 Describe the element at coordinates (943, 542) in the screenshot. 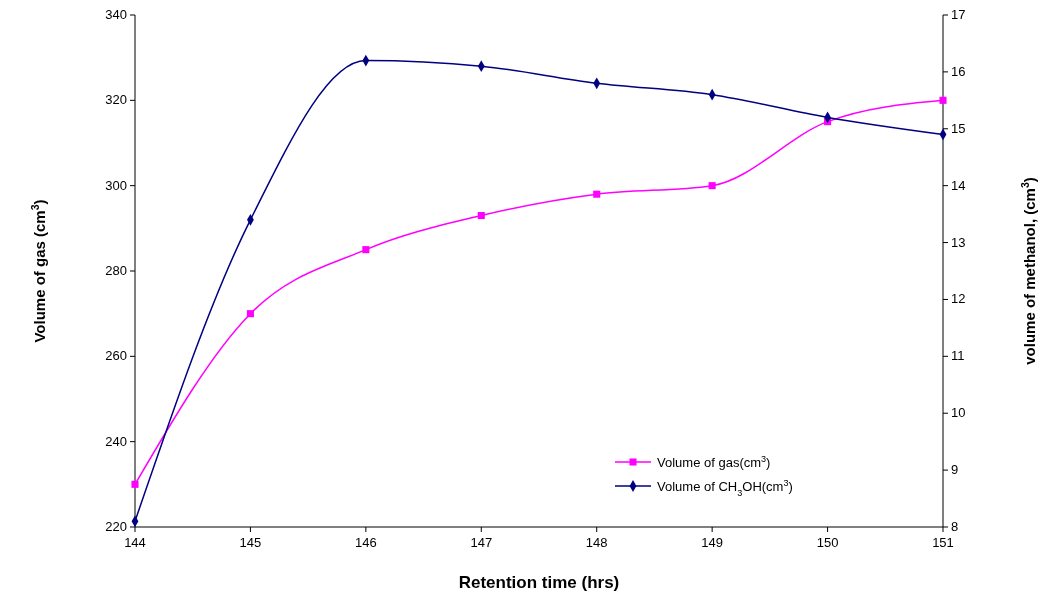

I see `x-tick-label: 151` at that location.